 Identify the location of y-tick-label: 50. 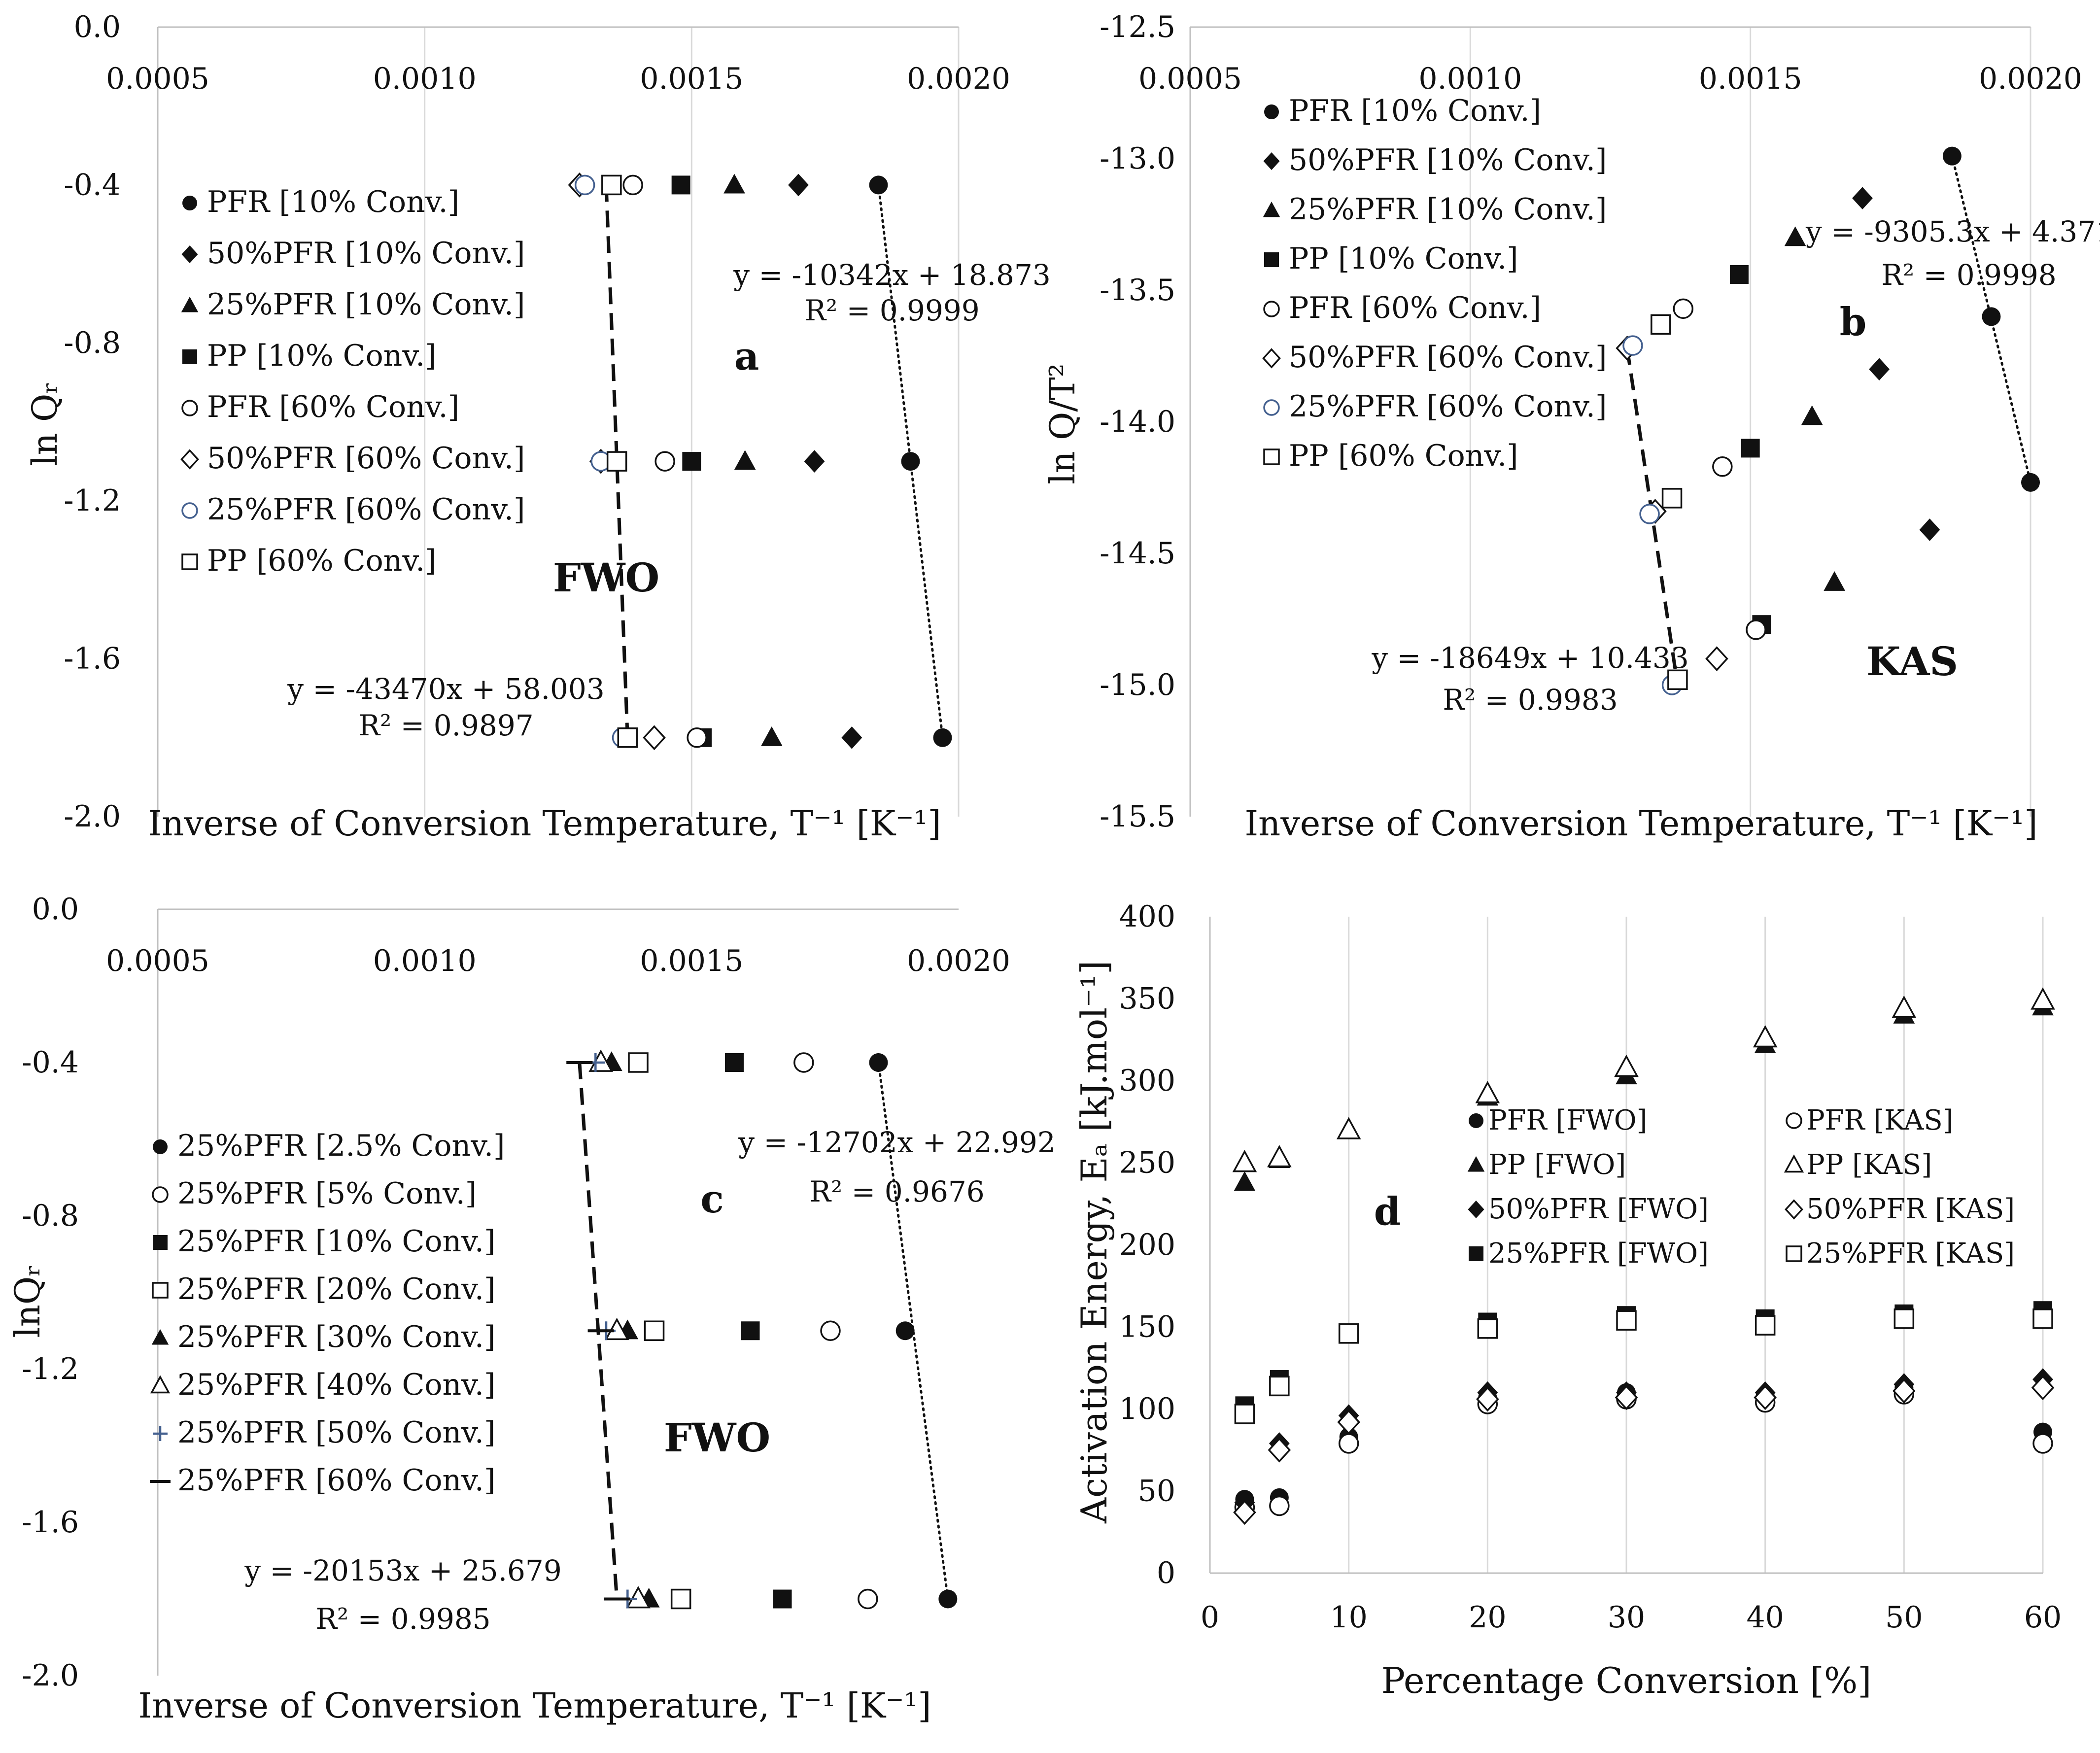
(1156, 1491).